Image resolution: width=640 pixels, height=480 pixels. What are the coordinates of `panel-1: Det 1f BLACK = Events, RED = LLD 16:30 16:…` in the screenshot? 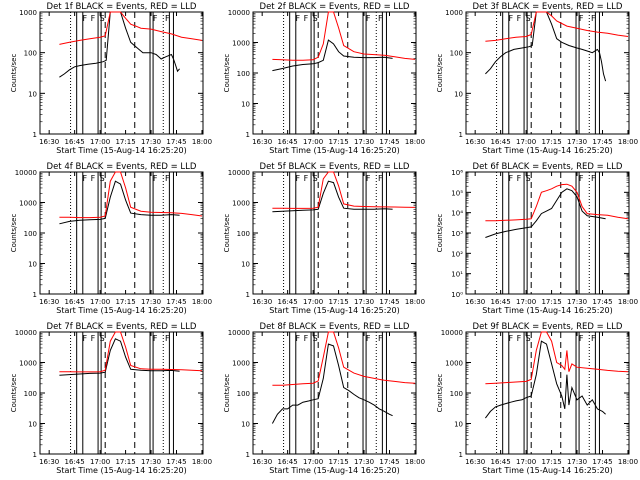 It's located at (111, 78).